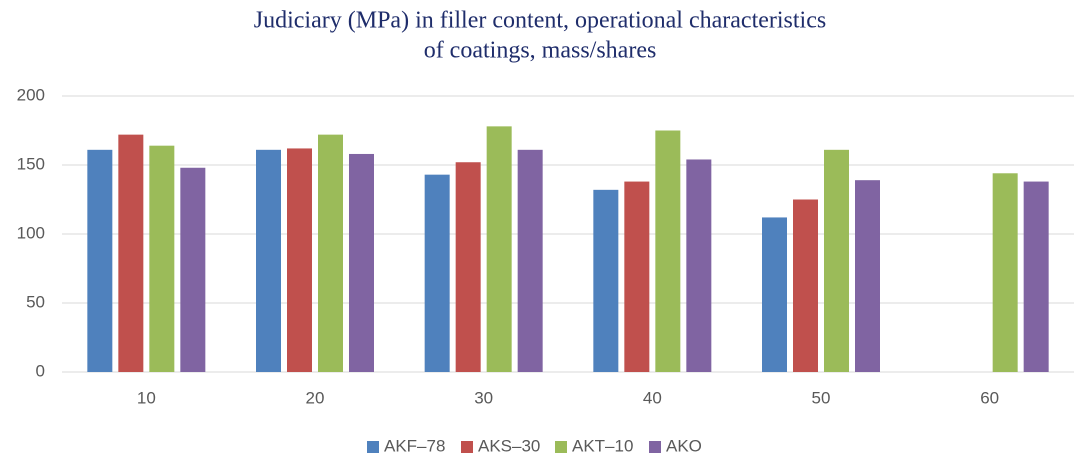 The width and height of the screenshot is (1076, 457). I want to click on legend-label: AKO, so click(684, 445).